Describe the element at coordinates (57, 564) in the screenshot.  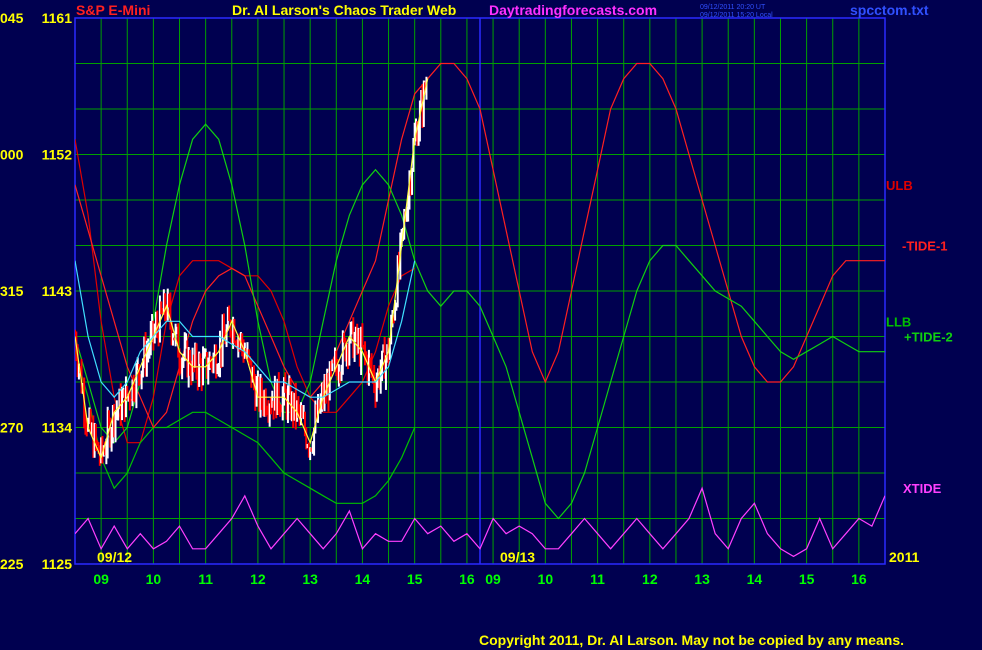
I see `y-tick-value: 1125` at that location.